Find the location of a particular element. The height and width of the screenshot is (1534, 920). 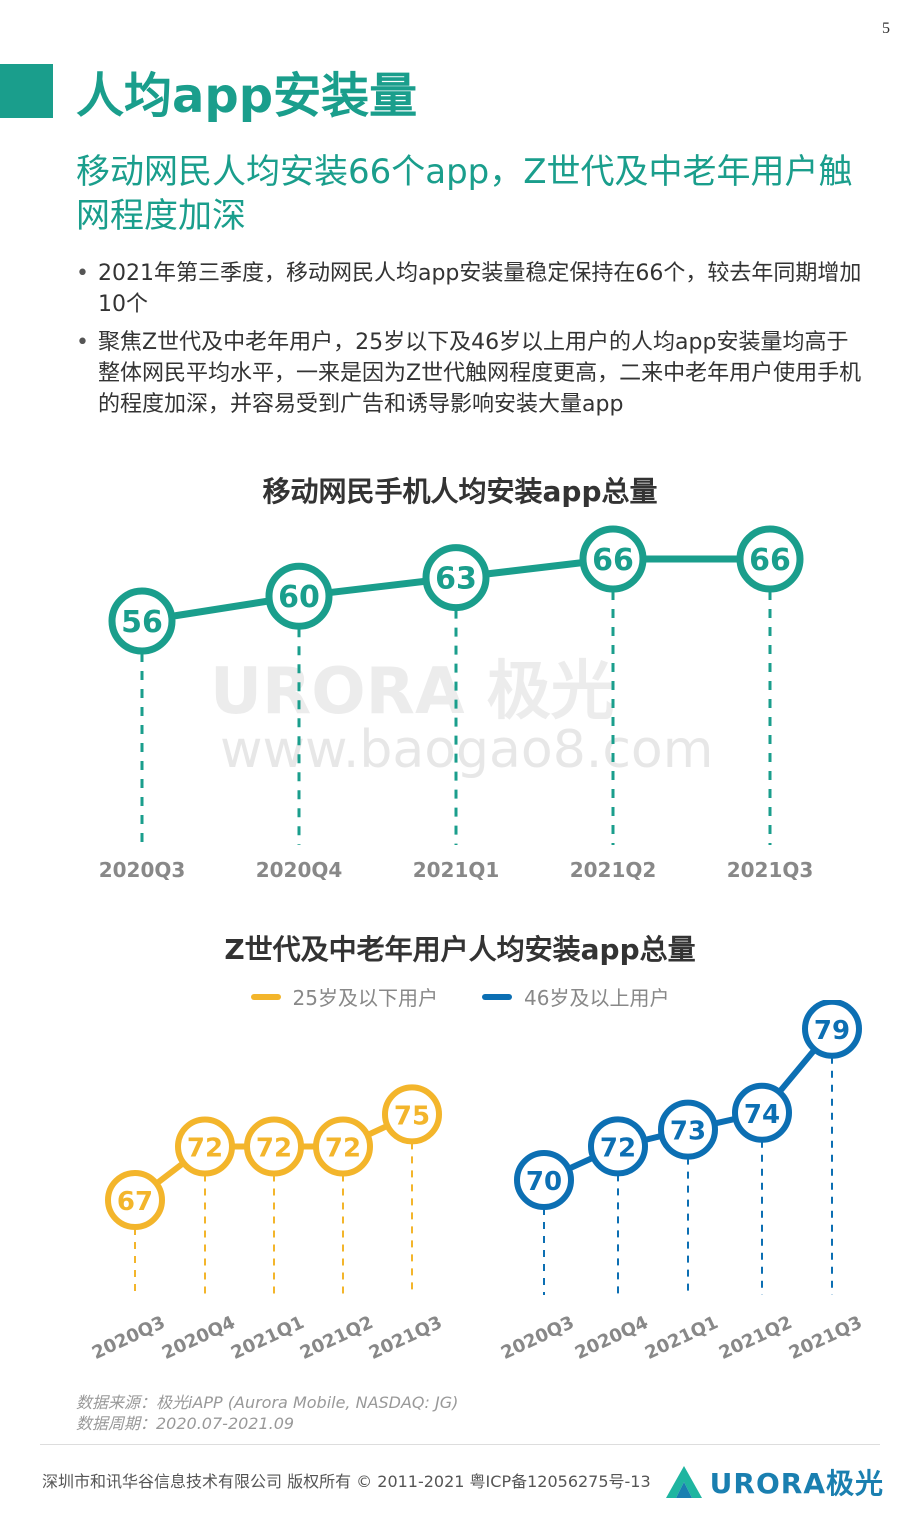

chart1-title: 移动网民手机人均安装app总量 is located at coordinates (460, 491).